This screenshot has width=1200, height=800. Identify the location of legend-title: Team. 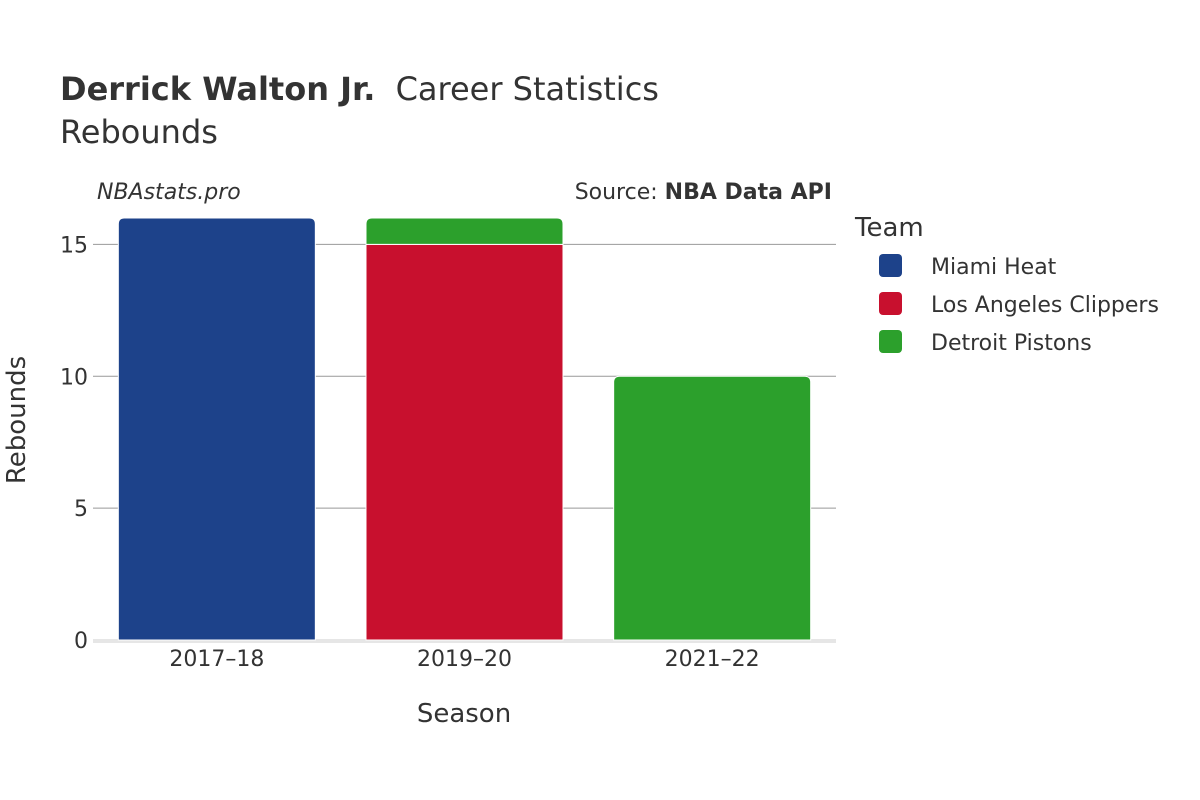
(889, 228).